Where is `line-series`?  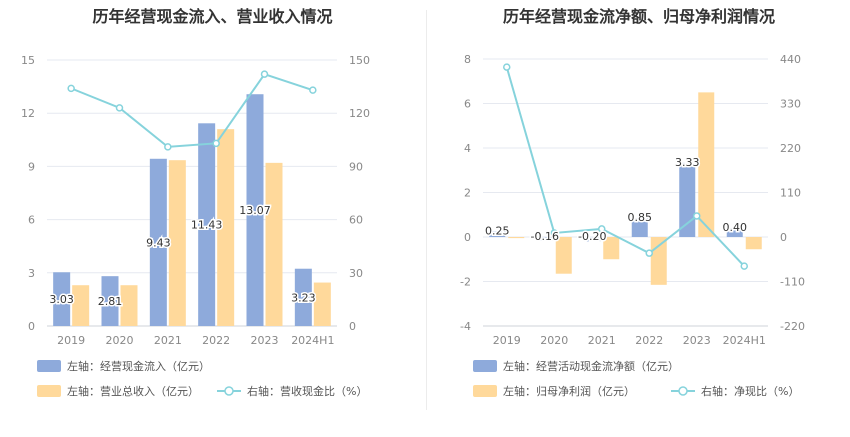 line-series is located at coordinates (192, 110).